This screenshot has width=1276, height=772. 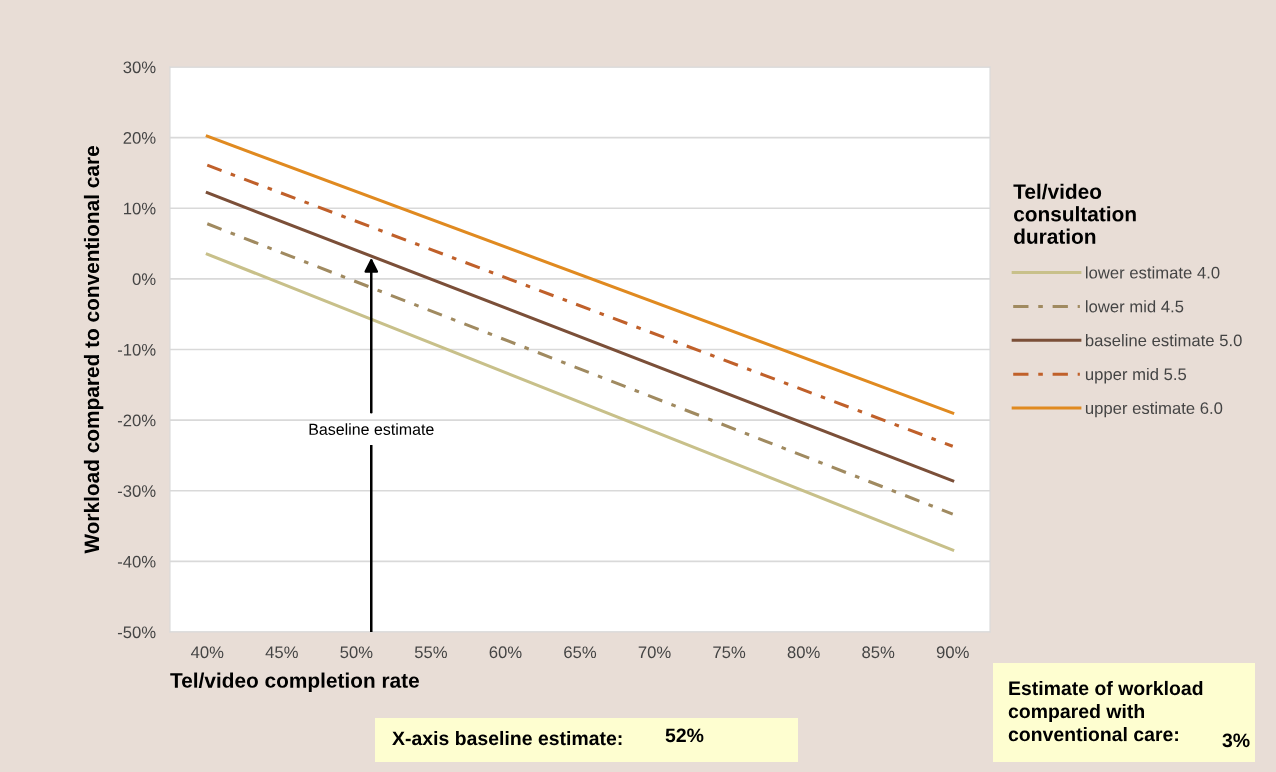 What do you see at coordinates (803, 652) in the screenshot?
I see `x-tick-label: 80%` at bounding box center [803, 652].